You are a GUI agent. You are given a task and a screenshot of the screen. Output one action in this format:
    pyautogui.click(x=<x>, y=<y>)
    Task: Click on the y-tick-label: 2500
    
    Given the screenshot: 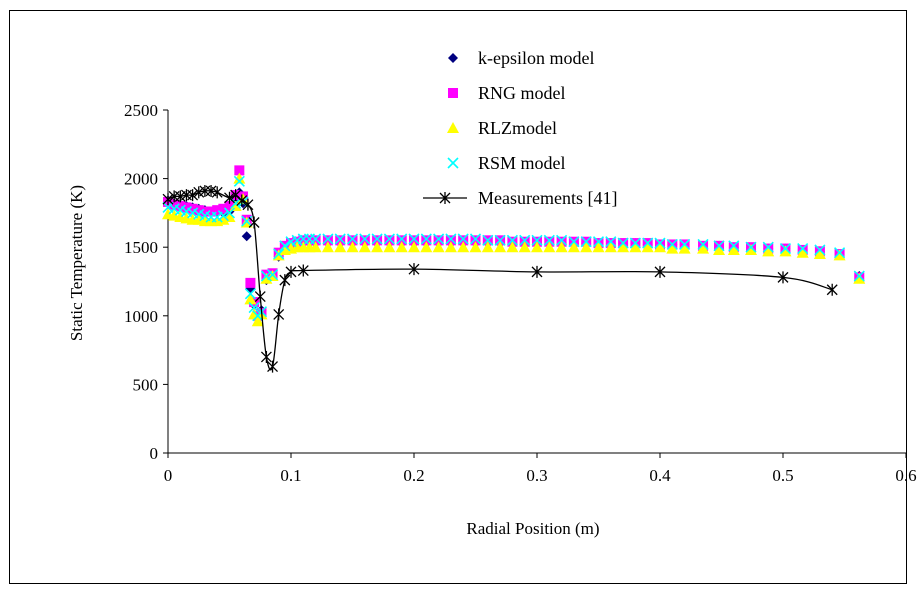 What is the action you would take?
    pyautogui.click(x=141, y=110)
    